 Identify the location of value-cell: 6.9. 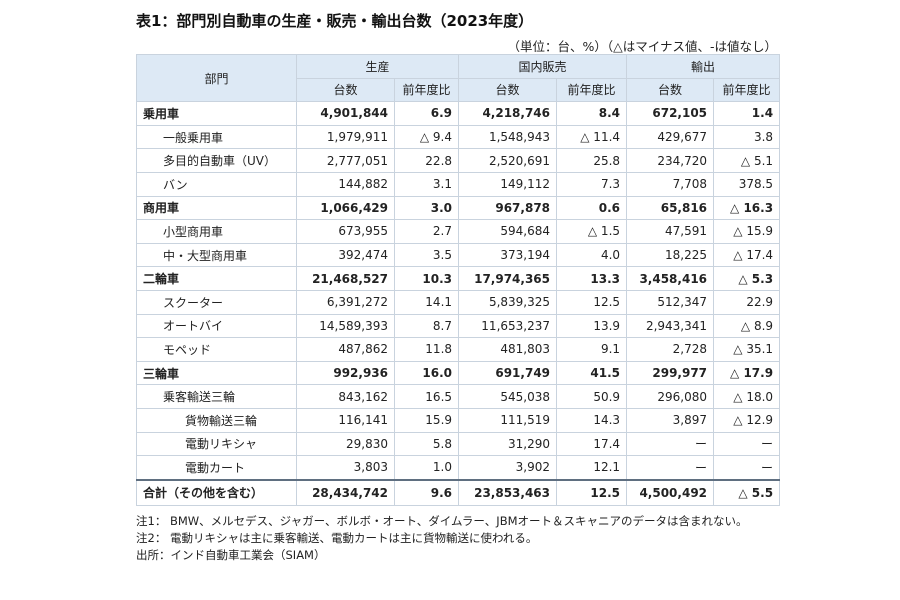
(426, 113).